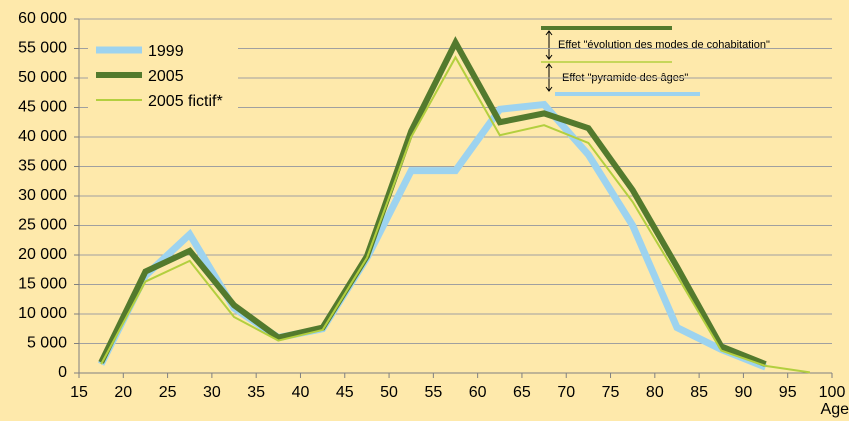 The width and height of the screenshot is (849, 421). Describe the element at coordinates (744, 392) in the screenshot. I see `x-tick-label: 90` at that location.